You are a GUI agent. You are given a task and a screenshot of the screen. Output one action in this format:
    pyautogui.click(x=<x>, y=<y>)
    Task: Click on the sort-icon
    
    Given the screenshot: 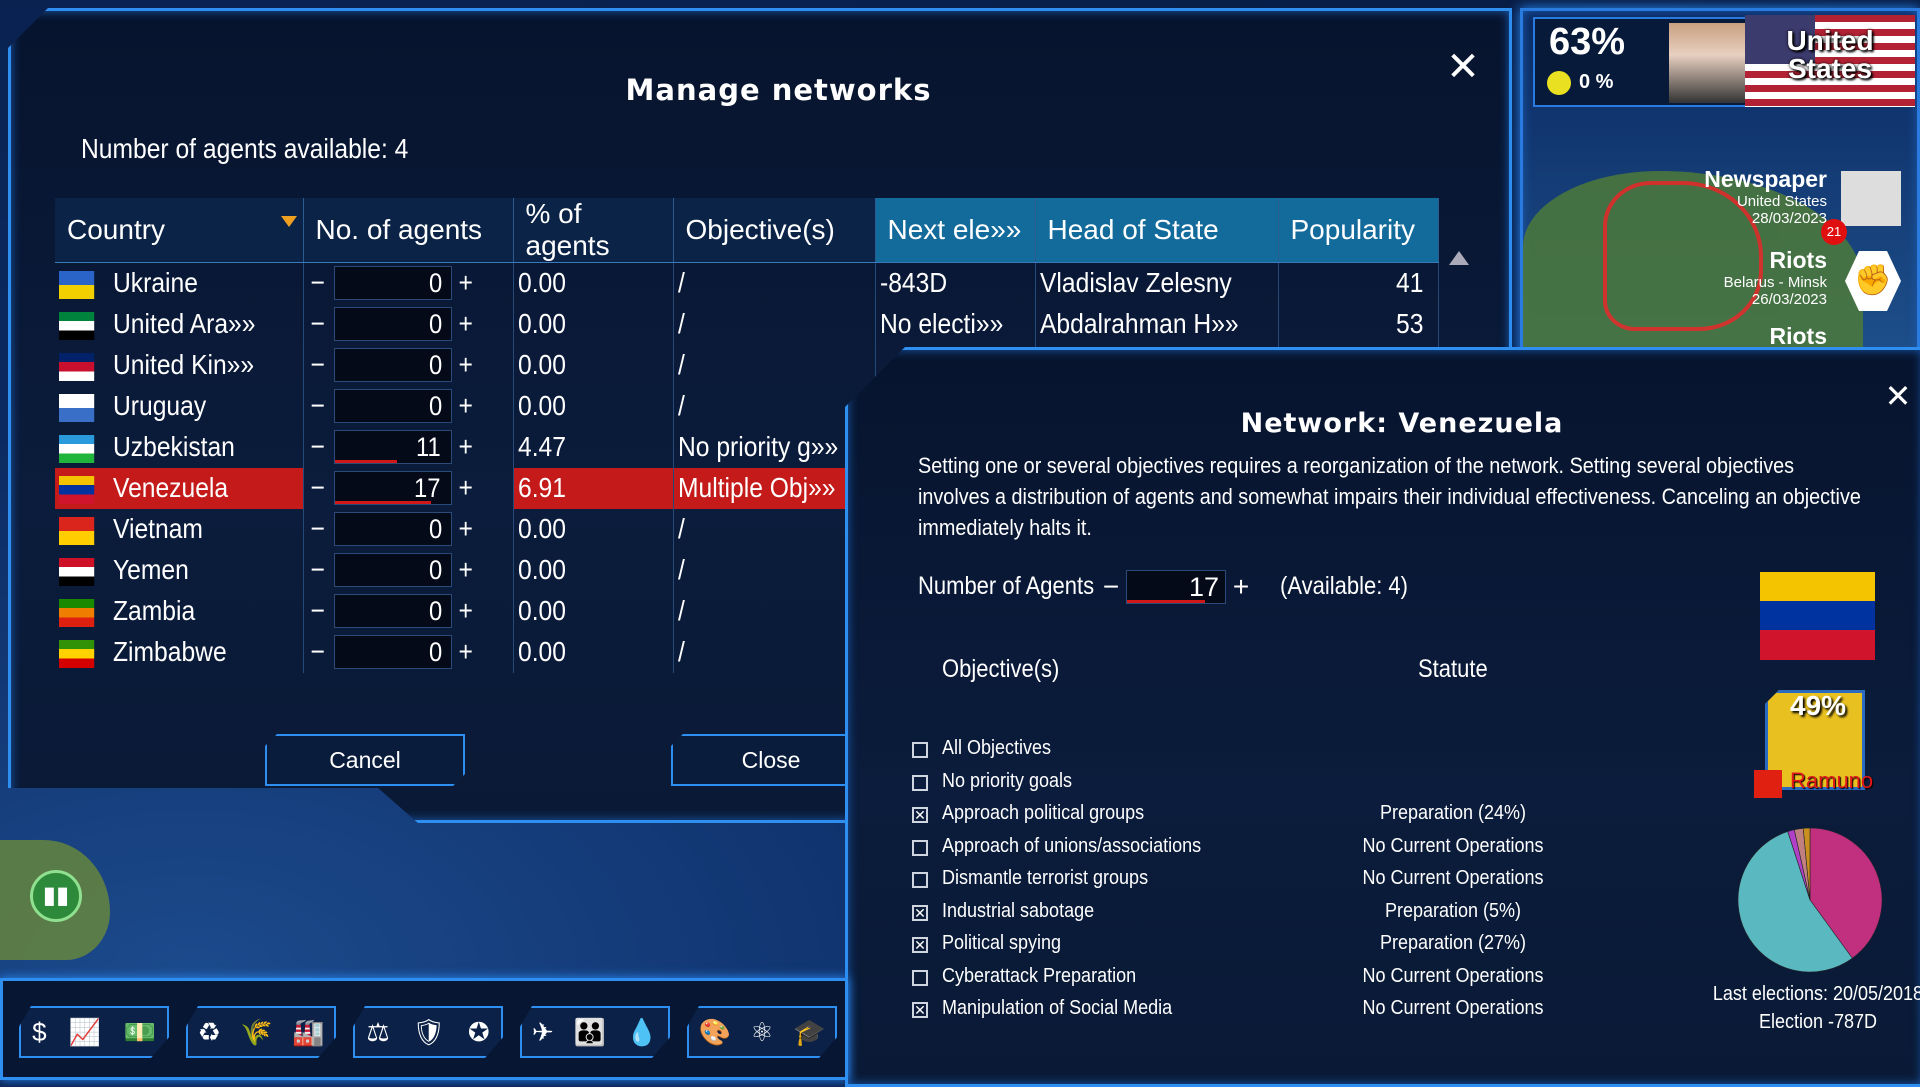 What is the action you would take?
    pyautogui.click(x=288, y=221)
    